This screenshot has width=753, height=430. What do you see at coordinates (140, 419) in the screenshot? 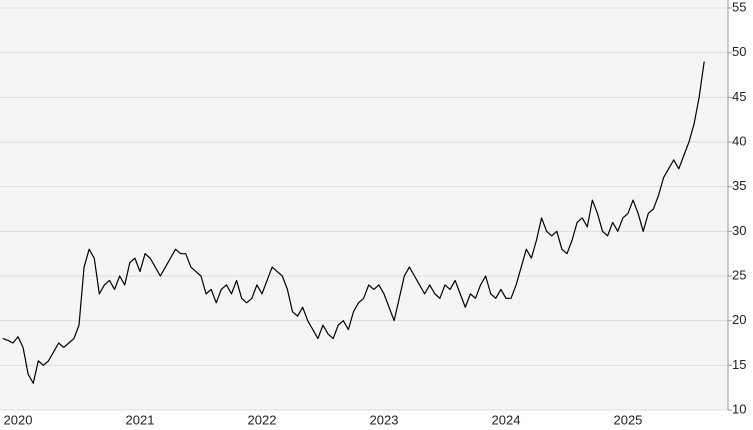
I see `x-tick-label: 2021` at bounding box center [140, 419].